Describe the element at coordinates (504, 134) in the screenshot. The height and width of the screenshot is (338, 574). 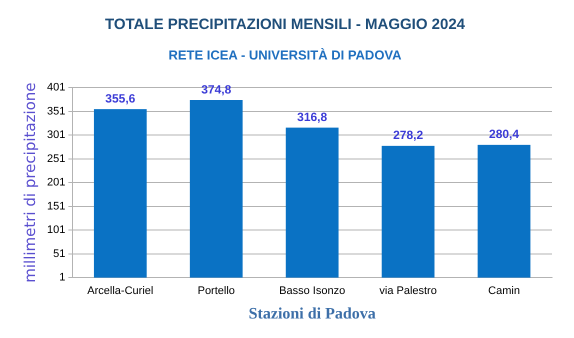
I see `data-label: 280,4` at that location.